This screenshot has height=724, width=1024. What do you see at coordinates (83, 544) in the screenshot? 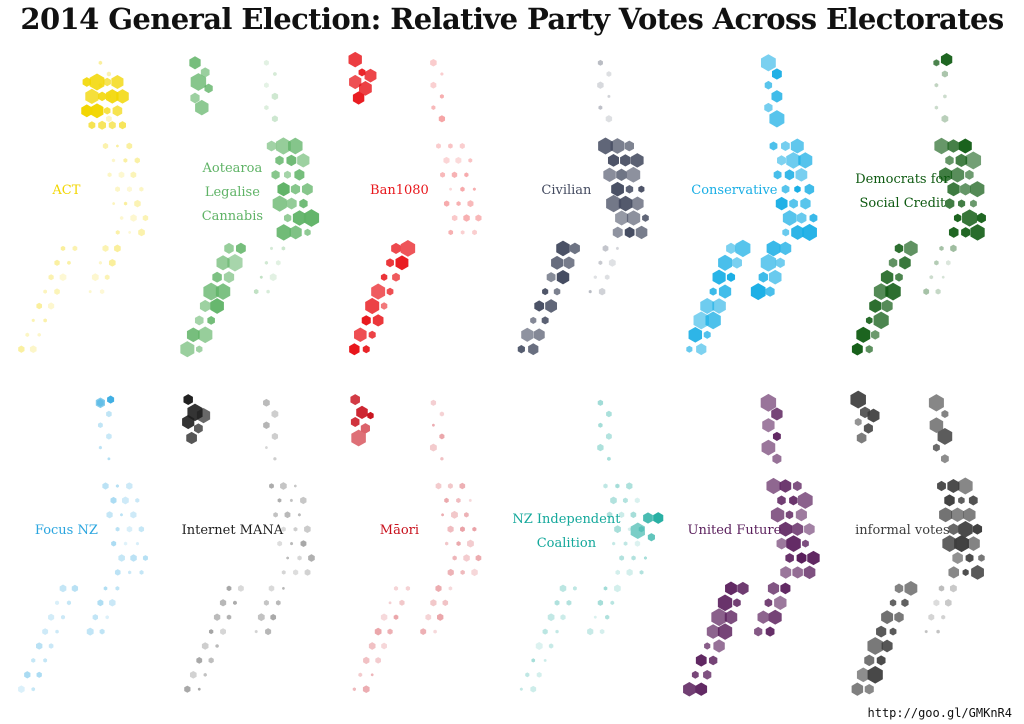
I see `panel-focus-nz: Focus NZ` at bounding box center [83, 544].